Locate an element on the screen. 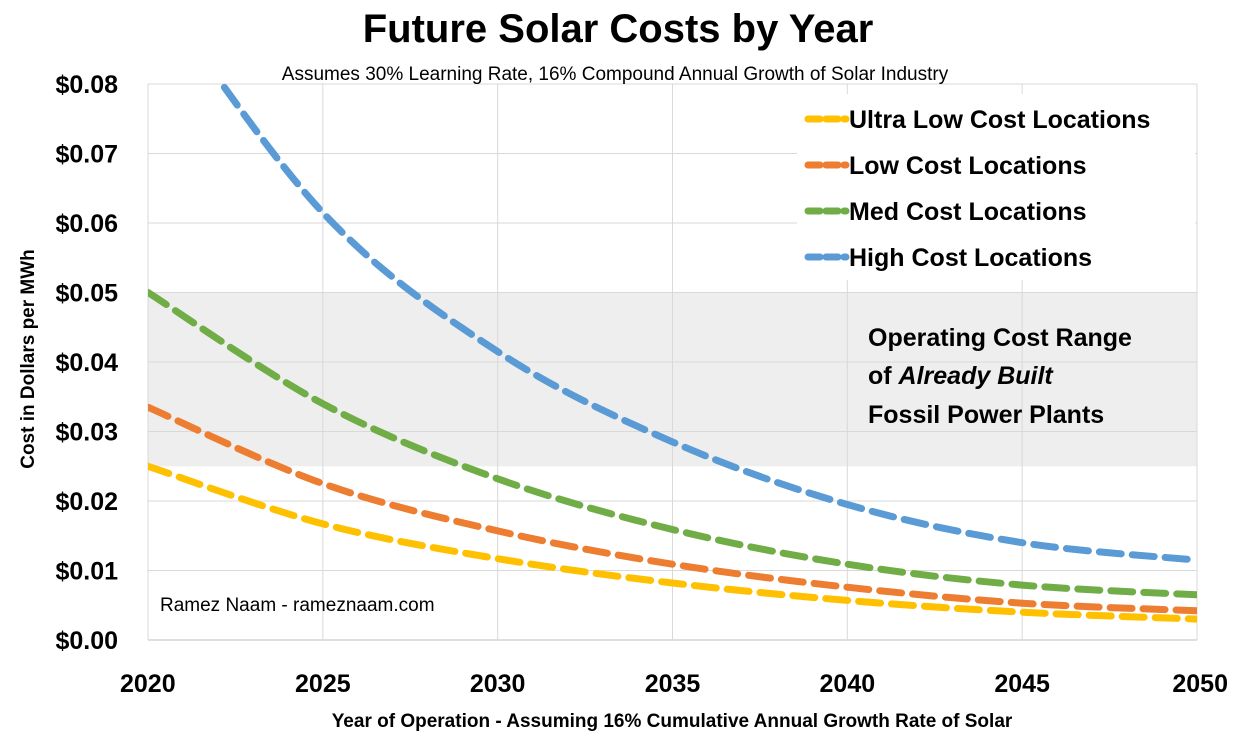  x-tick-label: 2030 is located at coordinates (498, 684).